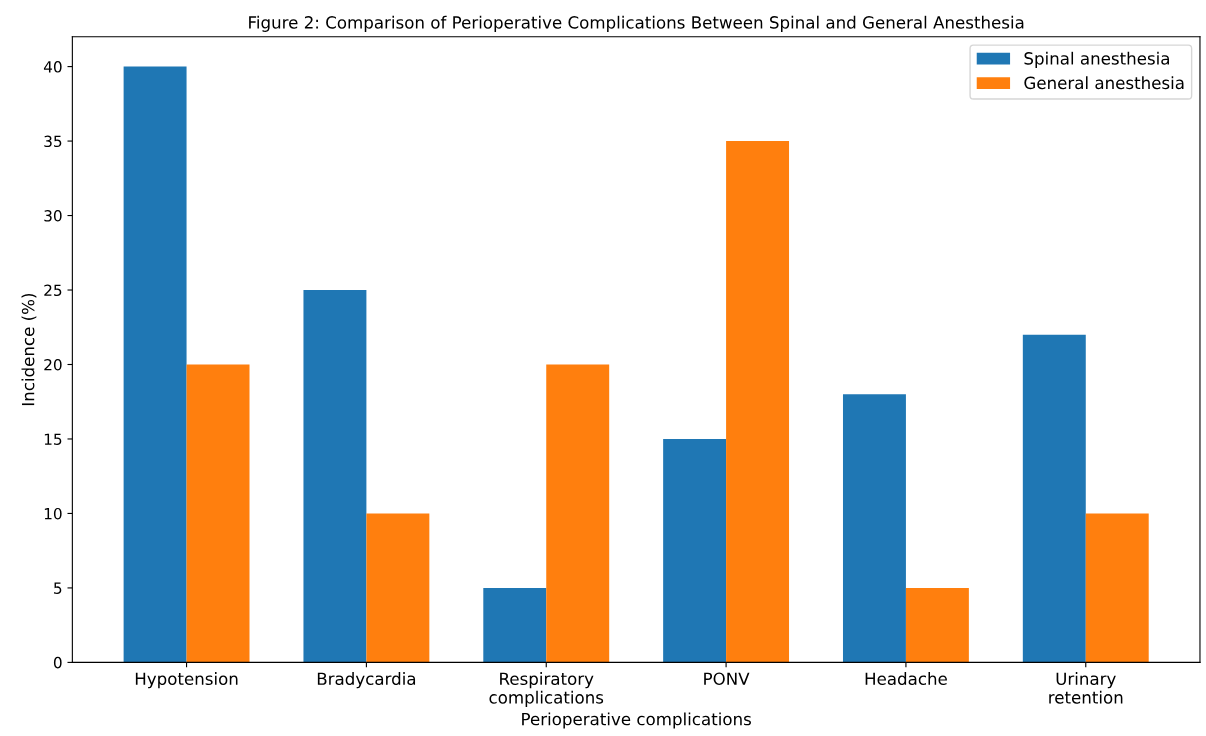 Image resolution: width=1206 pixels, height=736 pixels. What do you see at coordinates (636, 23) in the screenshot?
I see `chart-title: Figure 2: Comparison of Perioperative Complications Between Spinal and General Anesthesia` at bounding box center [636, 23].